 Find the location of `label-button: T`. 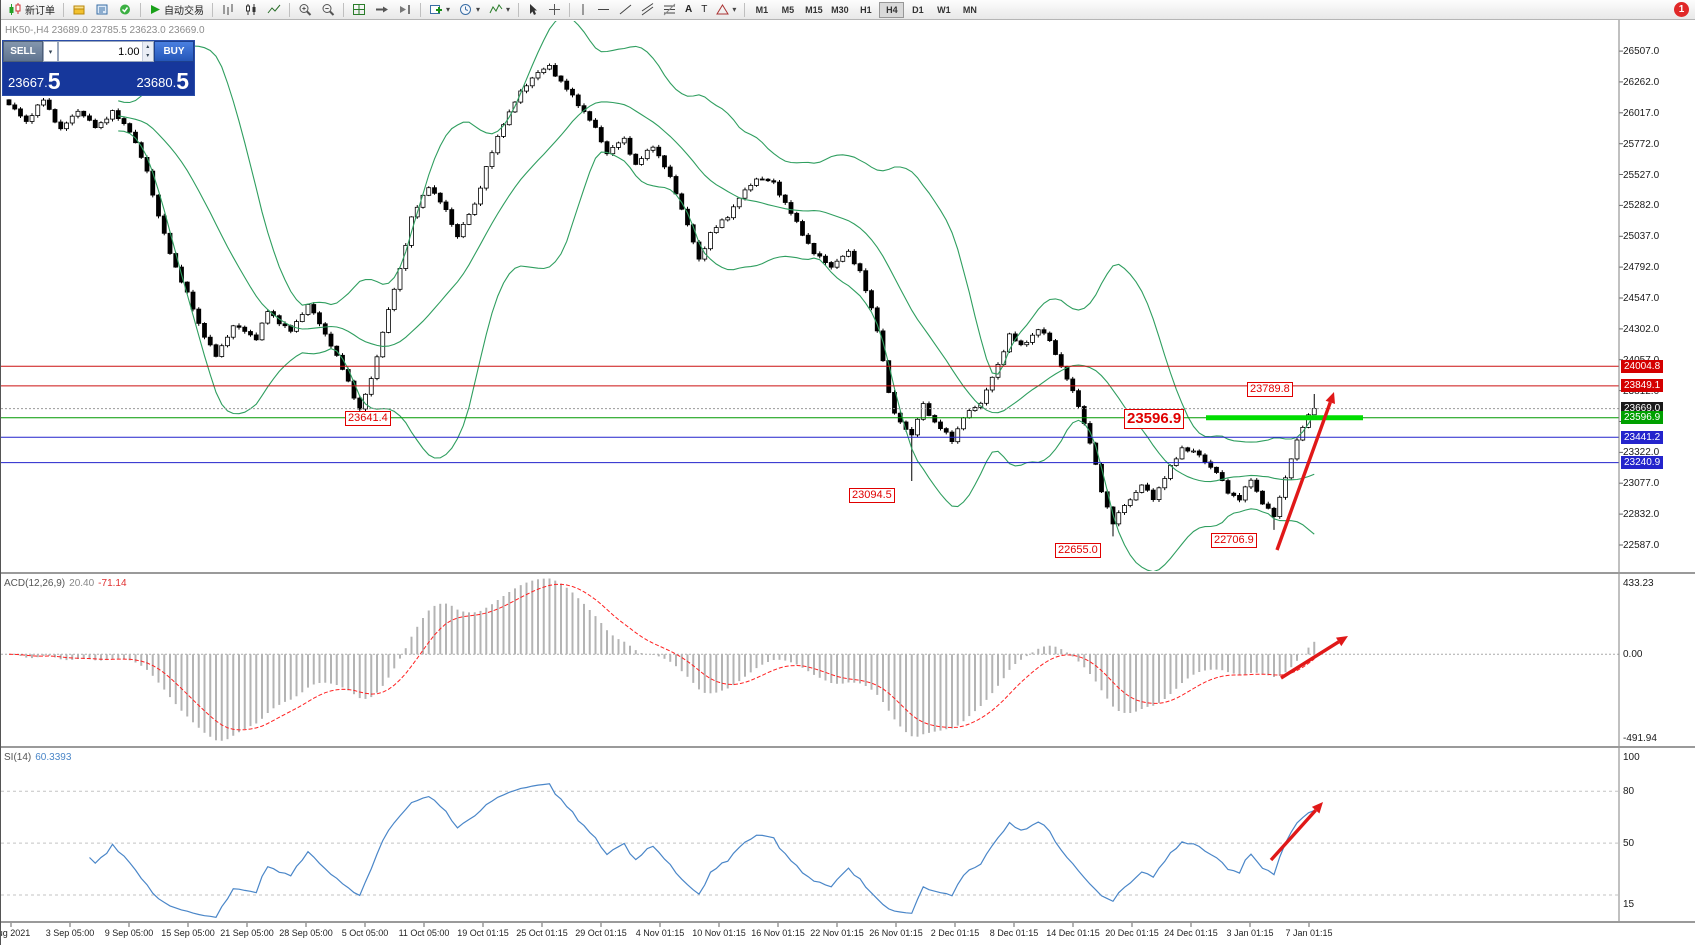

label-button: T is located at coordinates (704, 9).